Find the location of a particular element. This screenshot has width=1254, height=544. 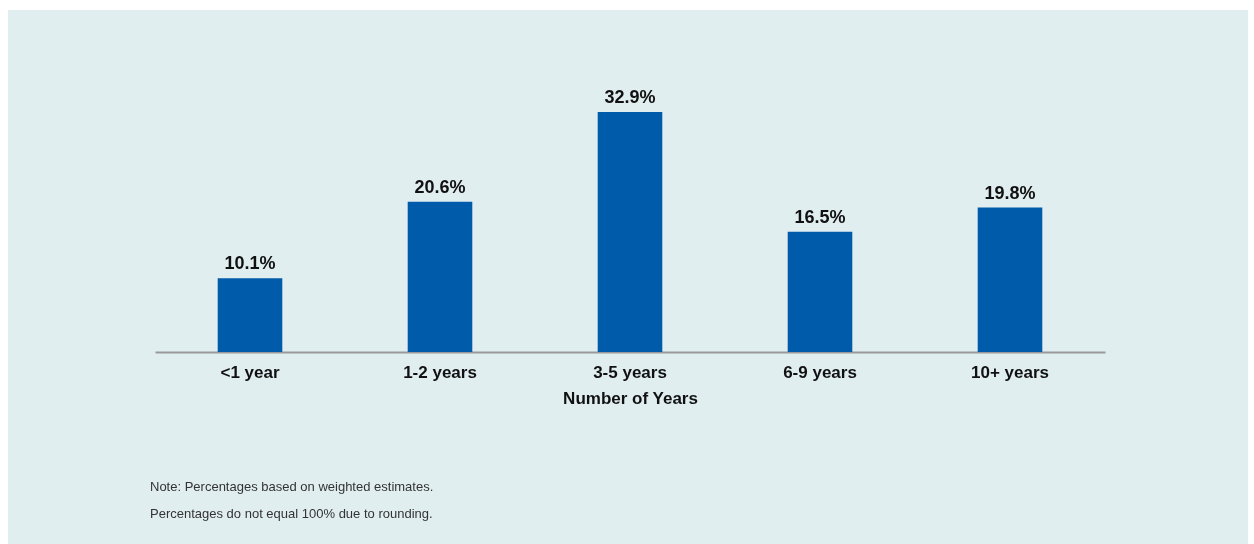

x-tick-label: <1 year is located at coordinates (250, 372).